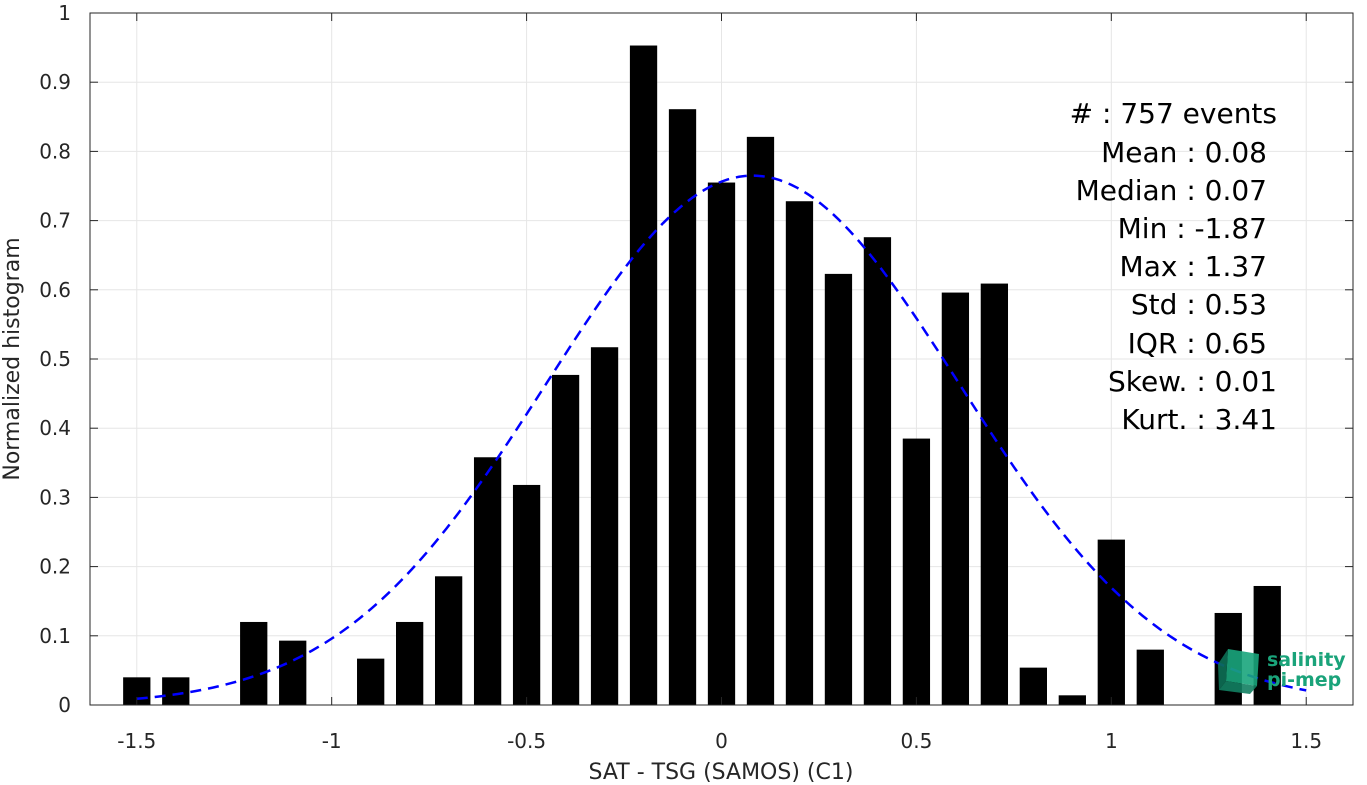 This screenshot has height=785, width=1367. What do you see at coordinates (64, 13) in the screenshot?
I see `y-tick-label: 1` at bounding box center [64, 13].